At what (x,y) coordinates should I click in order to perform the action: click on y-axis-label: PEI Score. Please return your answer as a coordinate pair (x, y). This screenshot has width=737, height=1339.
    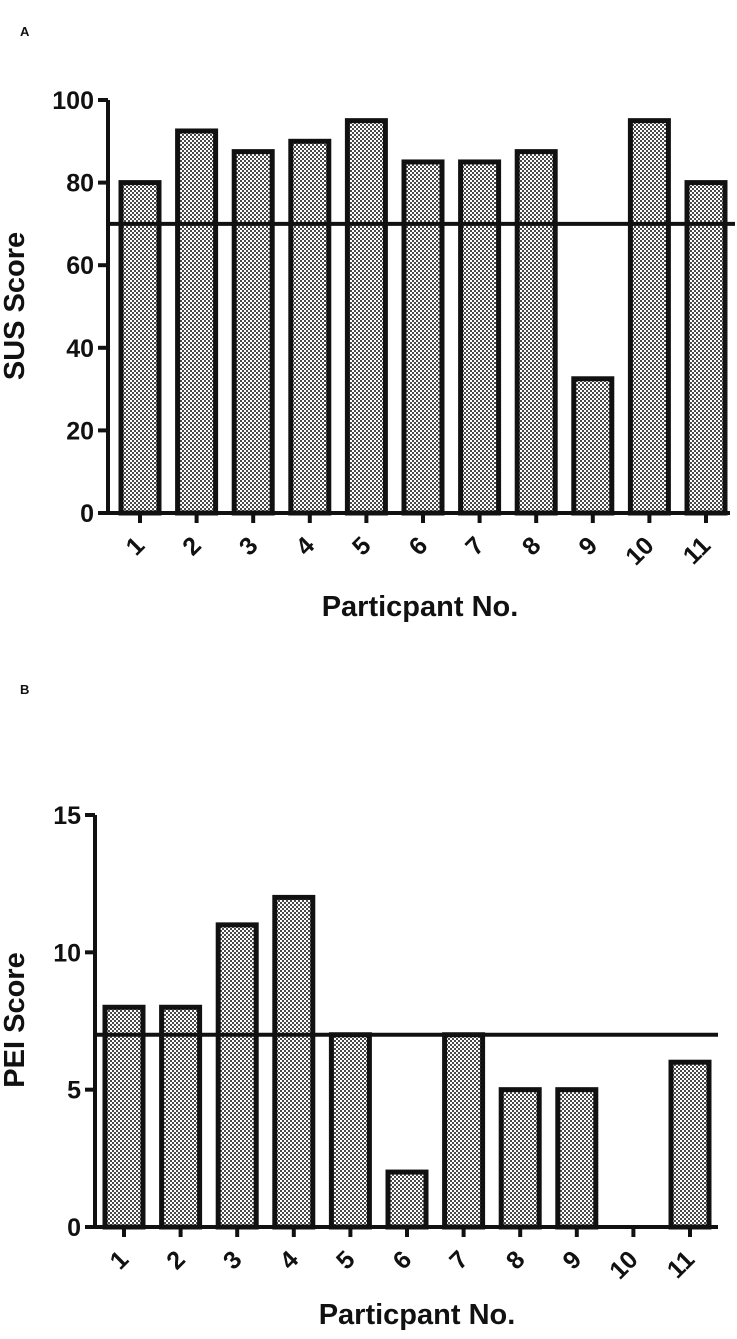
    Looking at the image, I should click on (15, 1019).